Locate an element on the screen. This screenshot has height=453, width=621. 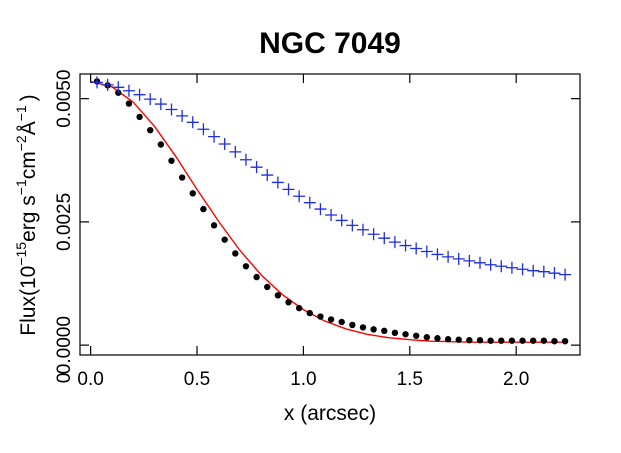
y-tick-label: 0.0000 is located at coordinates (64, 345).